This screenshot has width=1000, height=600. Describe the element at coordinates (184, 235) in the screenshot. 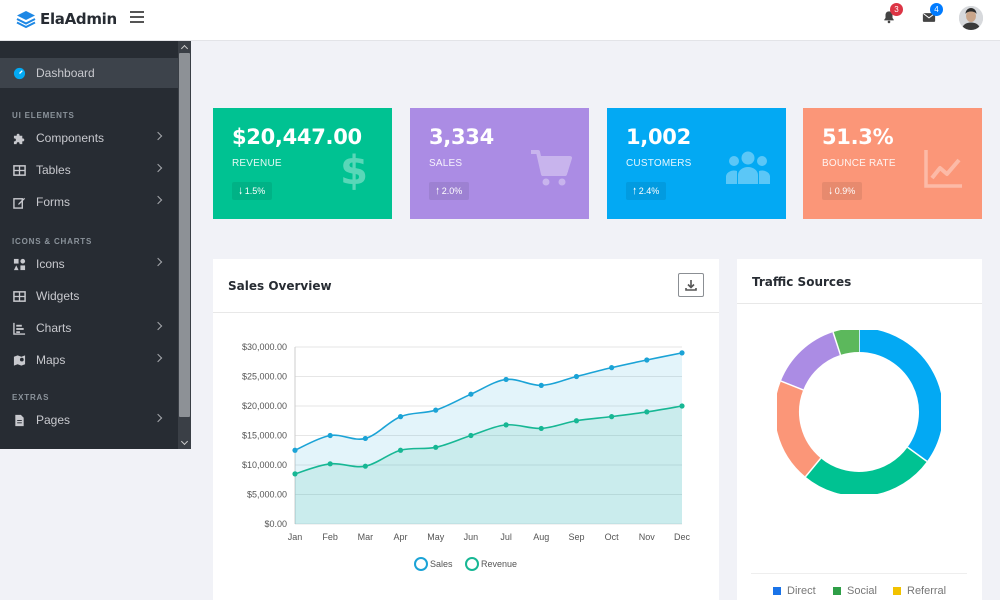

I see `scrollbar-thumb` at that location.